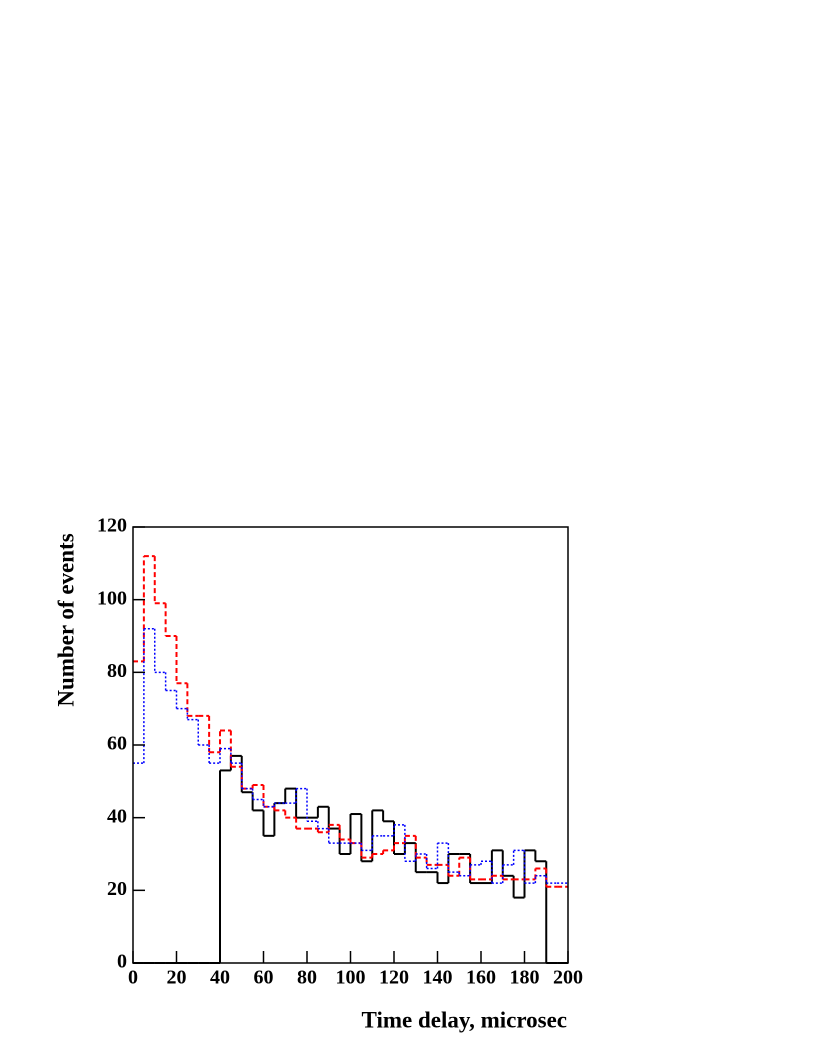 The height and width of the screenshot is (1058, 817). What do you see at coordinates (122, 962) in the screenshot?
I see `y-tick-label: 0` at bounding box center [122, 962].